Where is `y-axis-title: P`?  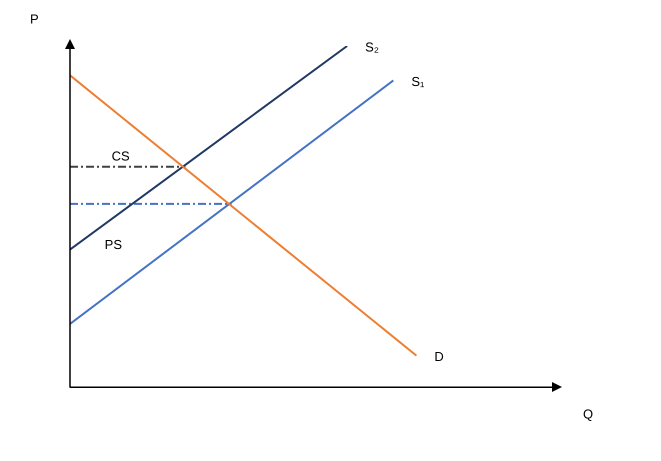
y-axis-title: P is located at coordinates (34, 19).